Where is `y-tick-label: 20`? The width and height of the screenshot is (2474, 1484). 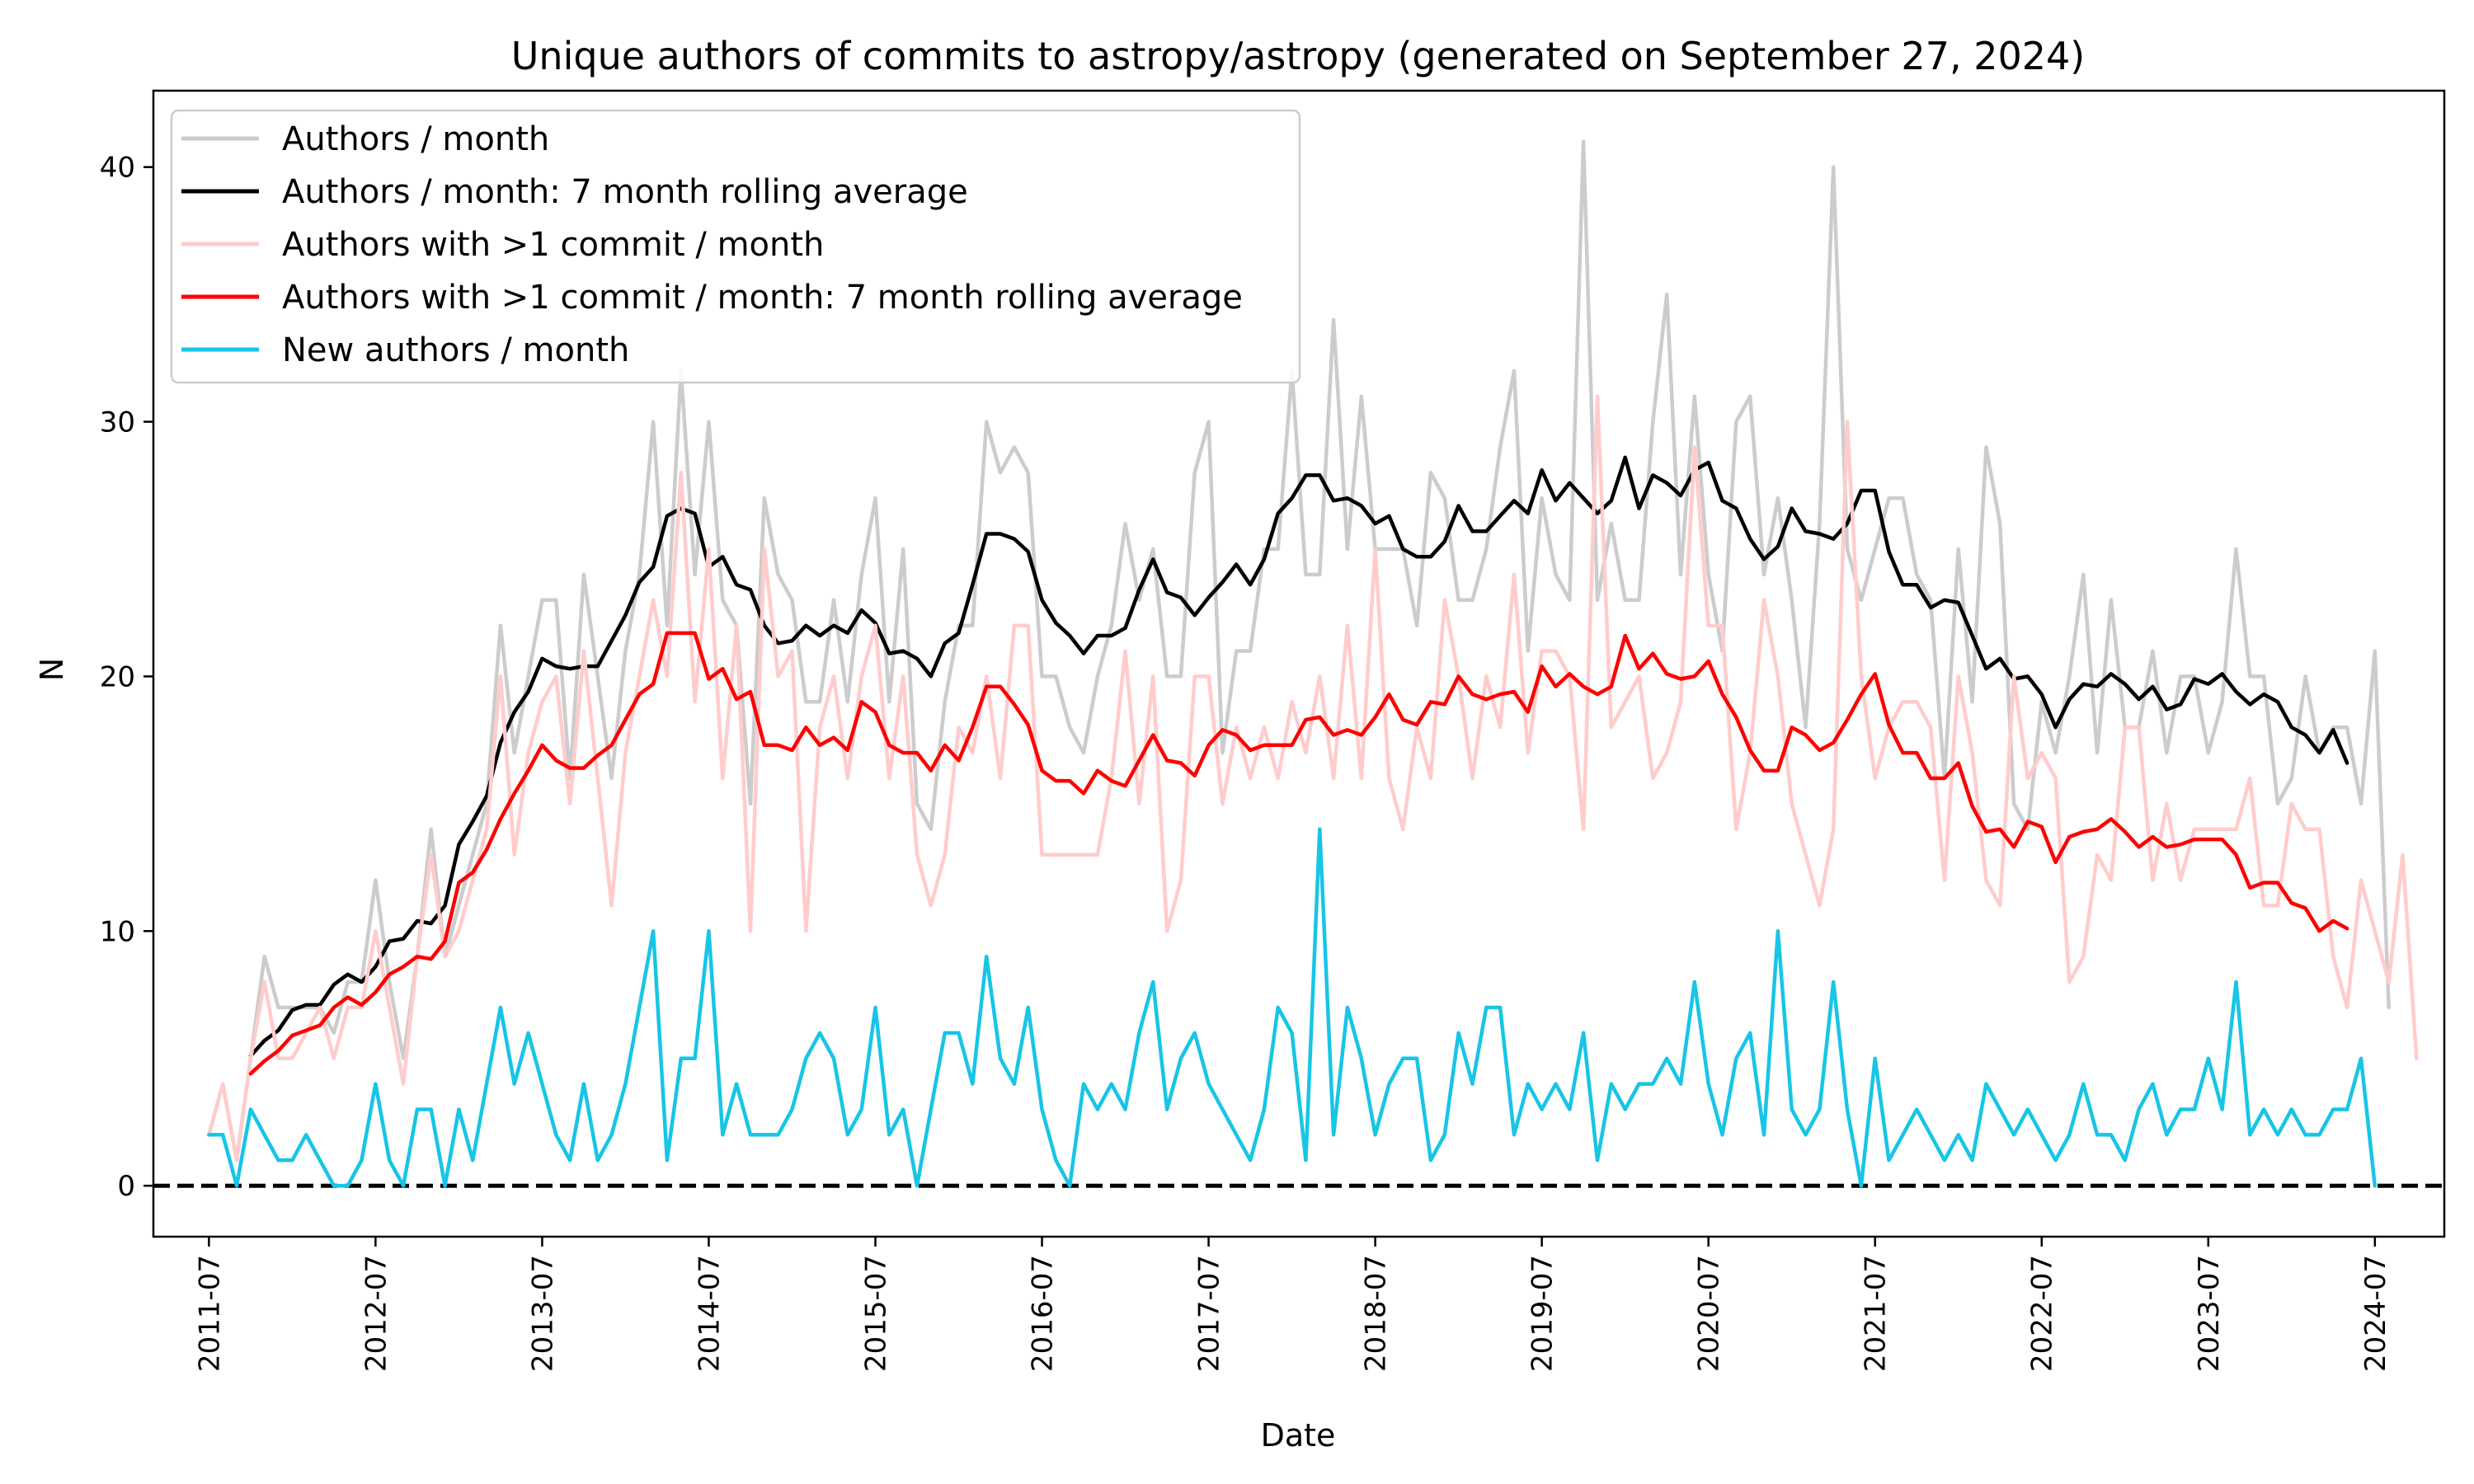 y-tick-label: 20 is located at coordinates (117, 676).